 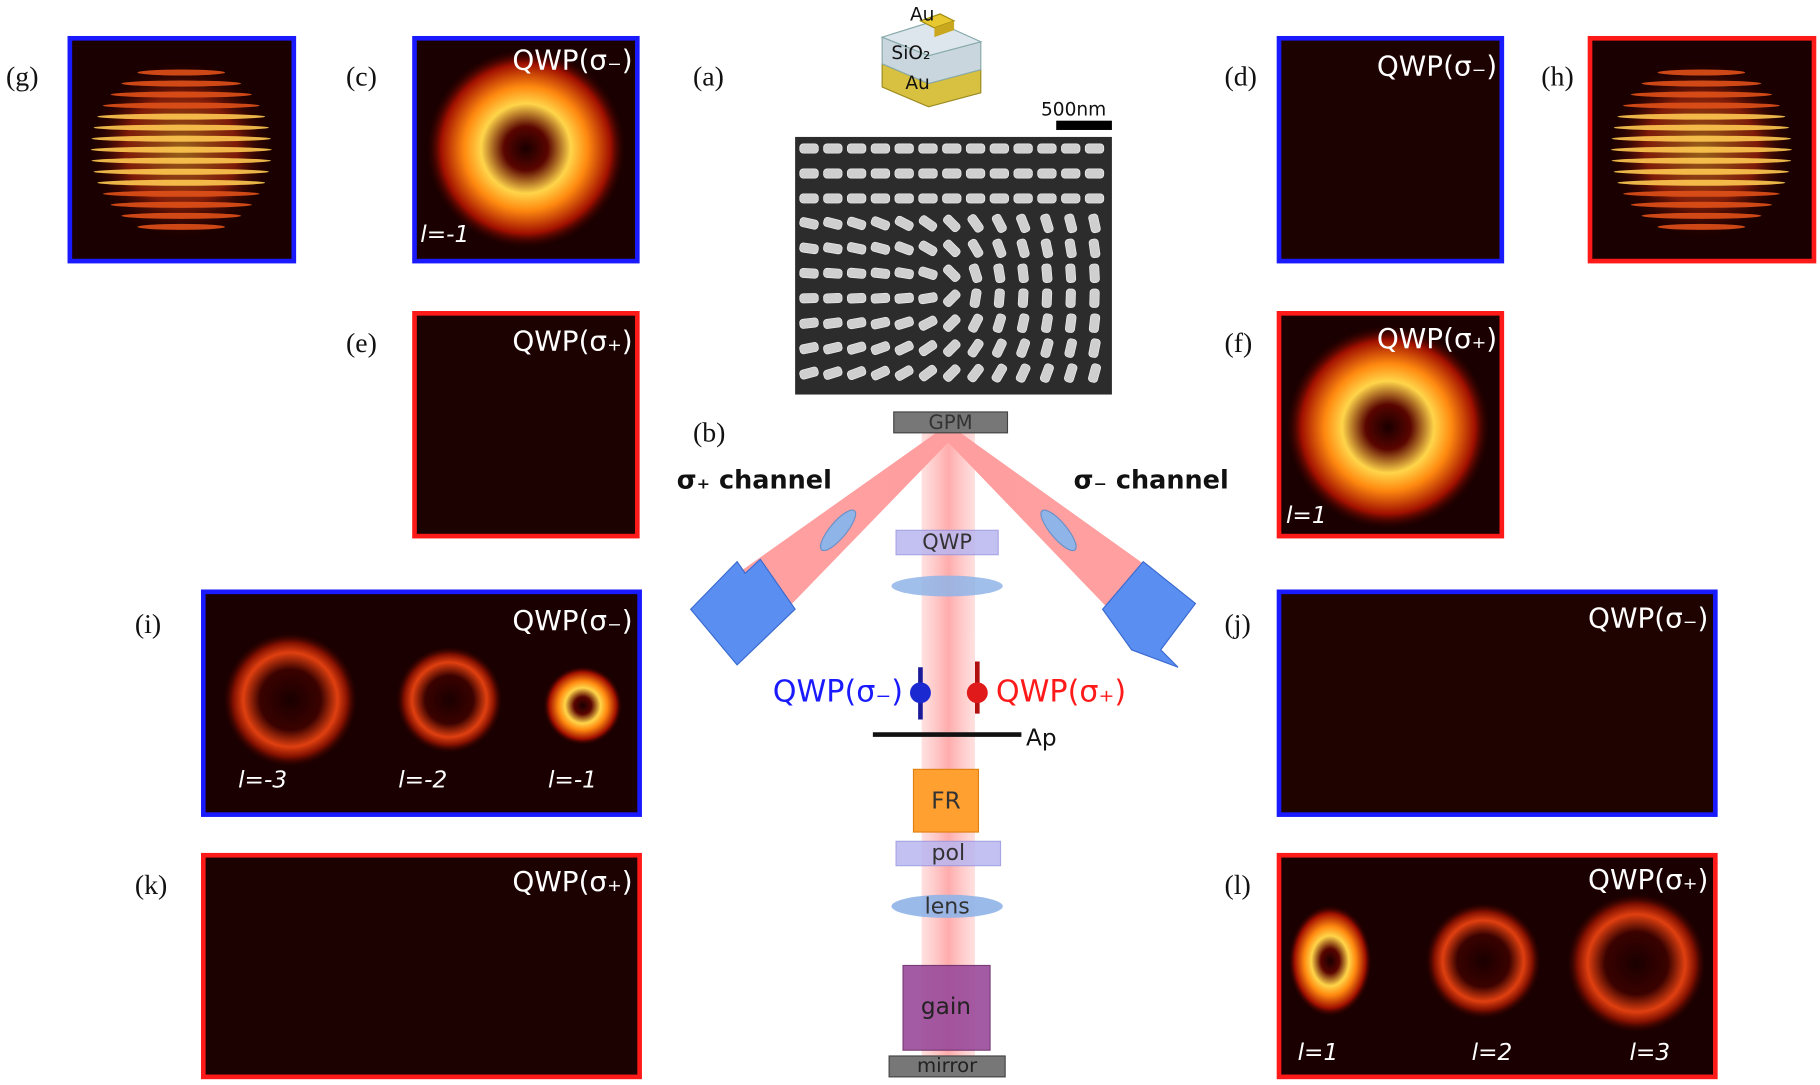 What do you see at coordinates (946, 1006) in the screenshot?
I see `gain-label: gain` at bounding box center [946, 1006].